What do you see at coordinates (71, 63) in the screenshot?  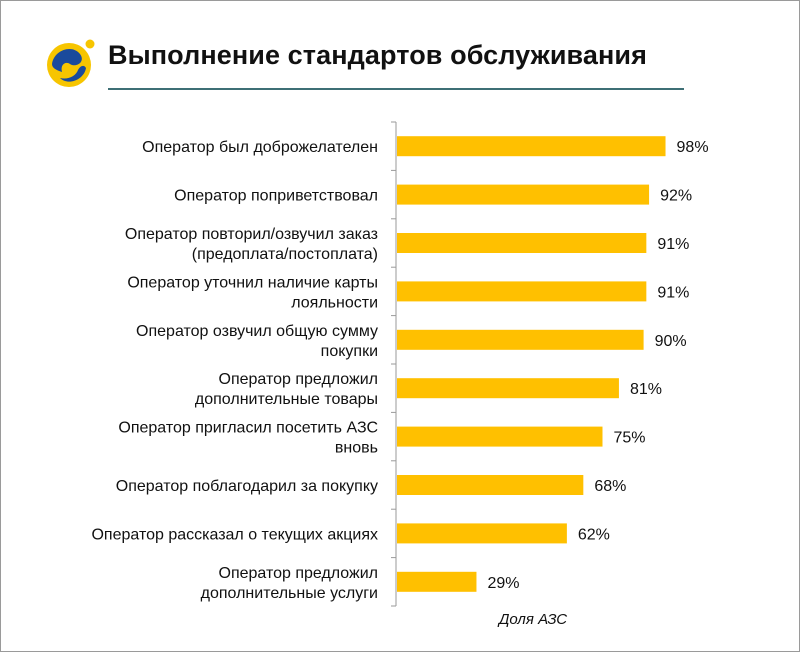 I see `company-logo-icon` at bounding box center [71, 63].